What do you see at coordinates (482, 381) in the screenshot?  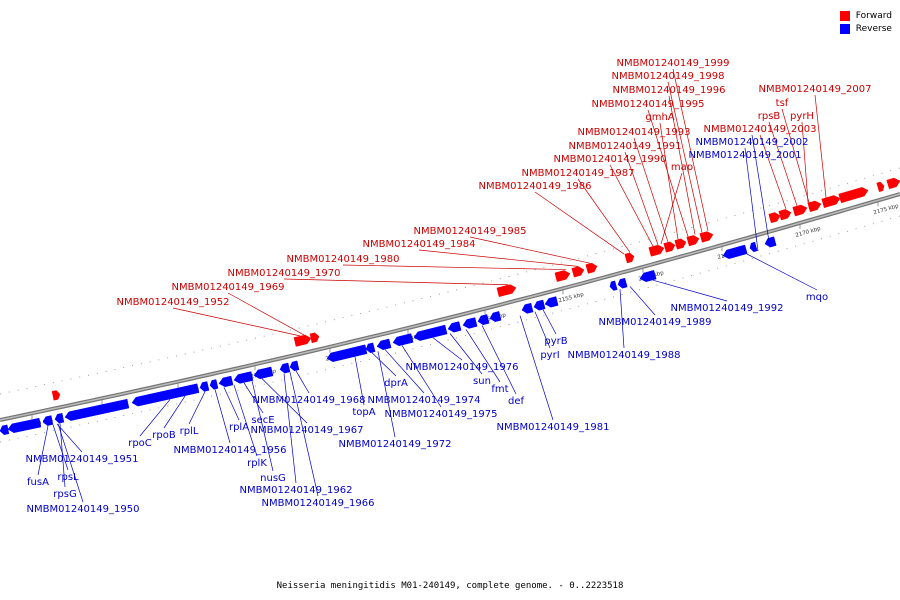 I see `reverse-gene-label: sun` at bounding box center [482, 381].